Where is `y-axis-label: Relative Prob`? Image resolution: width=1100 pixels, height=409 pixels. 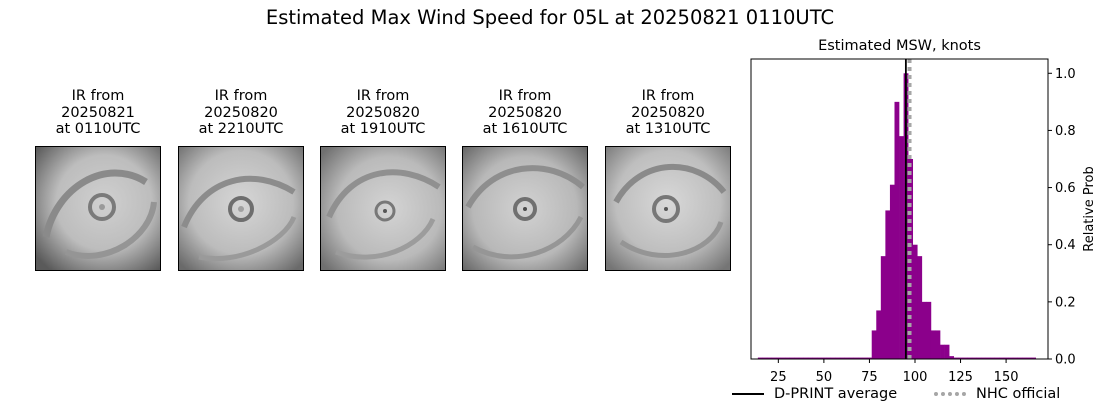 y-axis-label: Relative Prob is located at coordinates (1089, 208).